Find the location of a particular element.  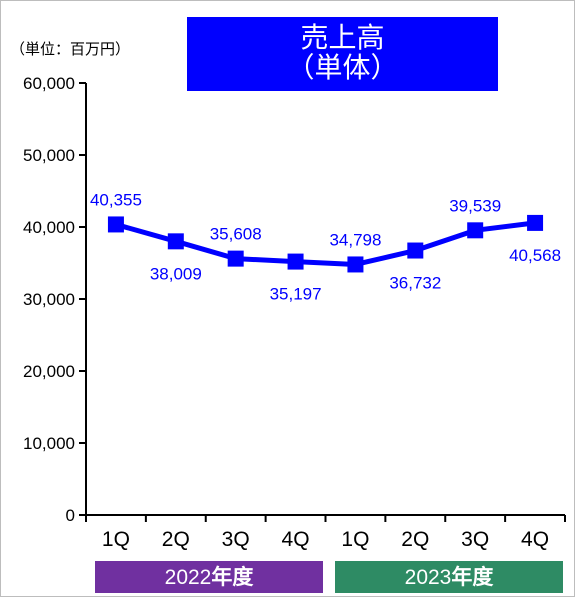

chart-title-box: 売上高 （単体） is located at coordinates (342, 54).